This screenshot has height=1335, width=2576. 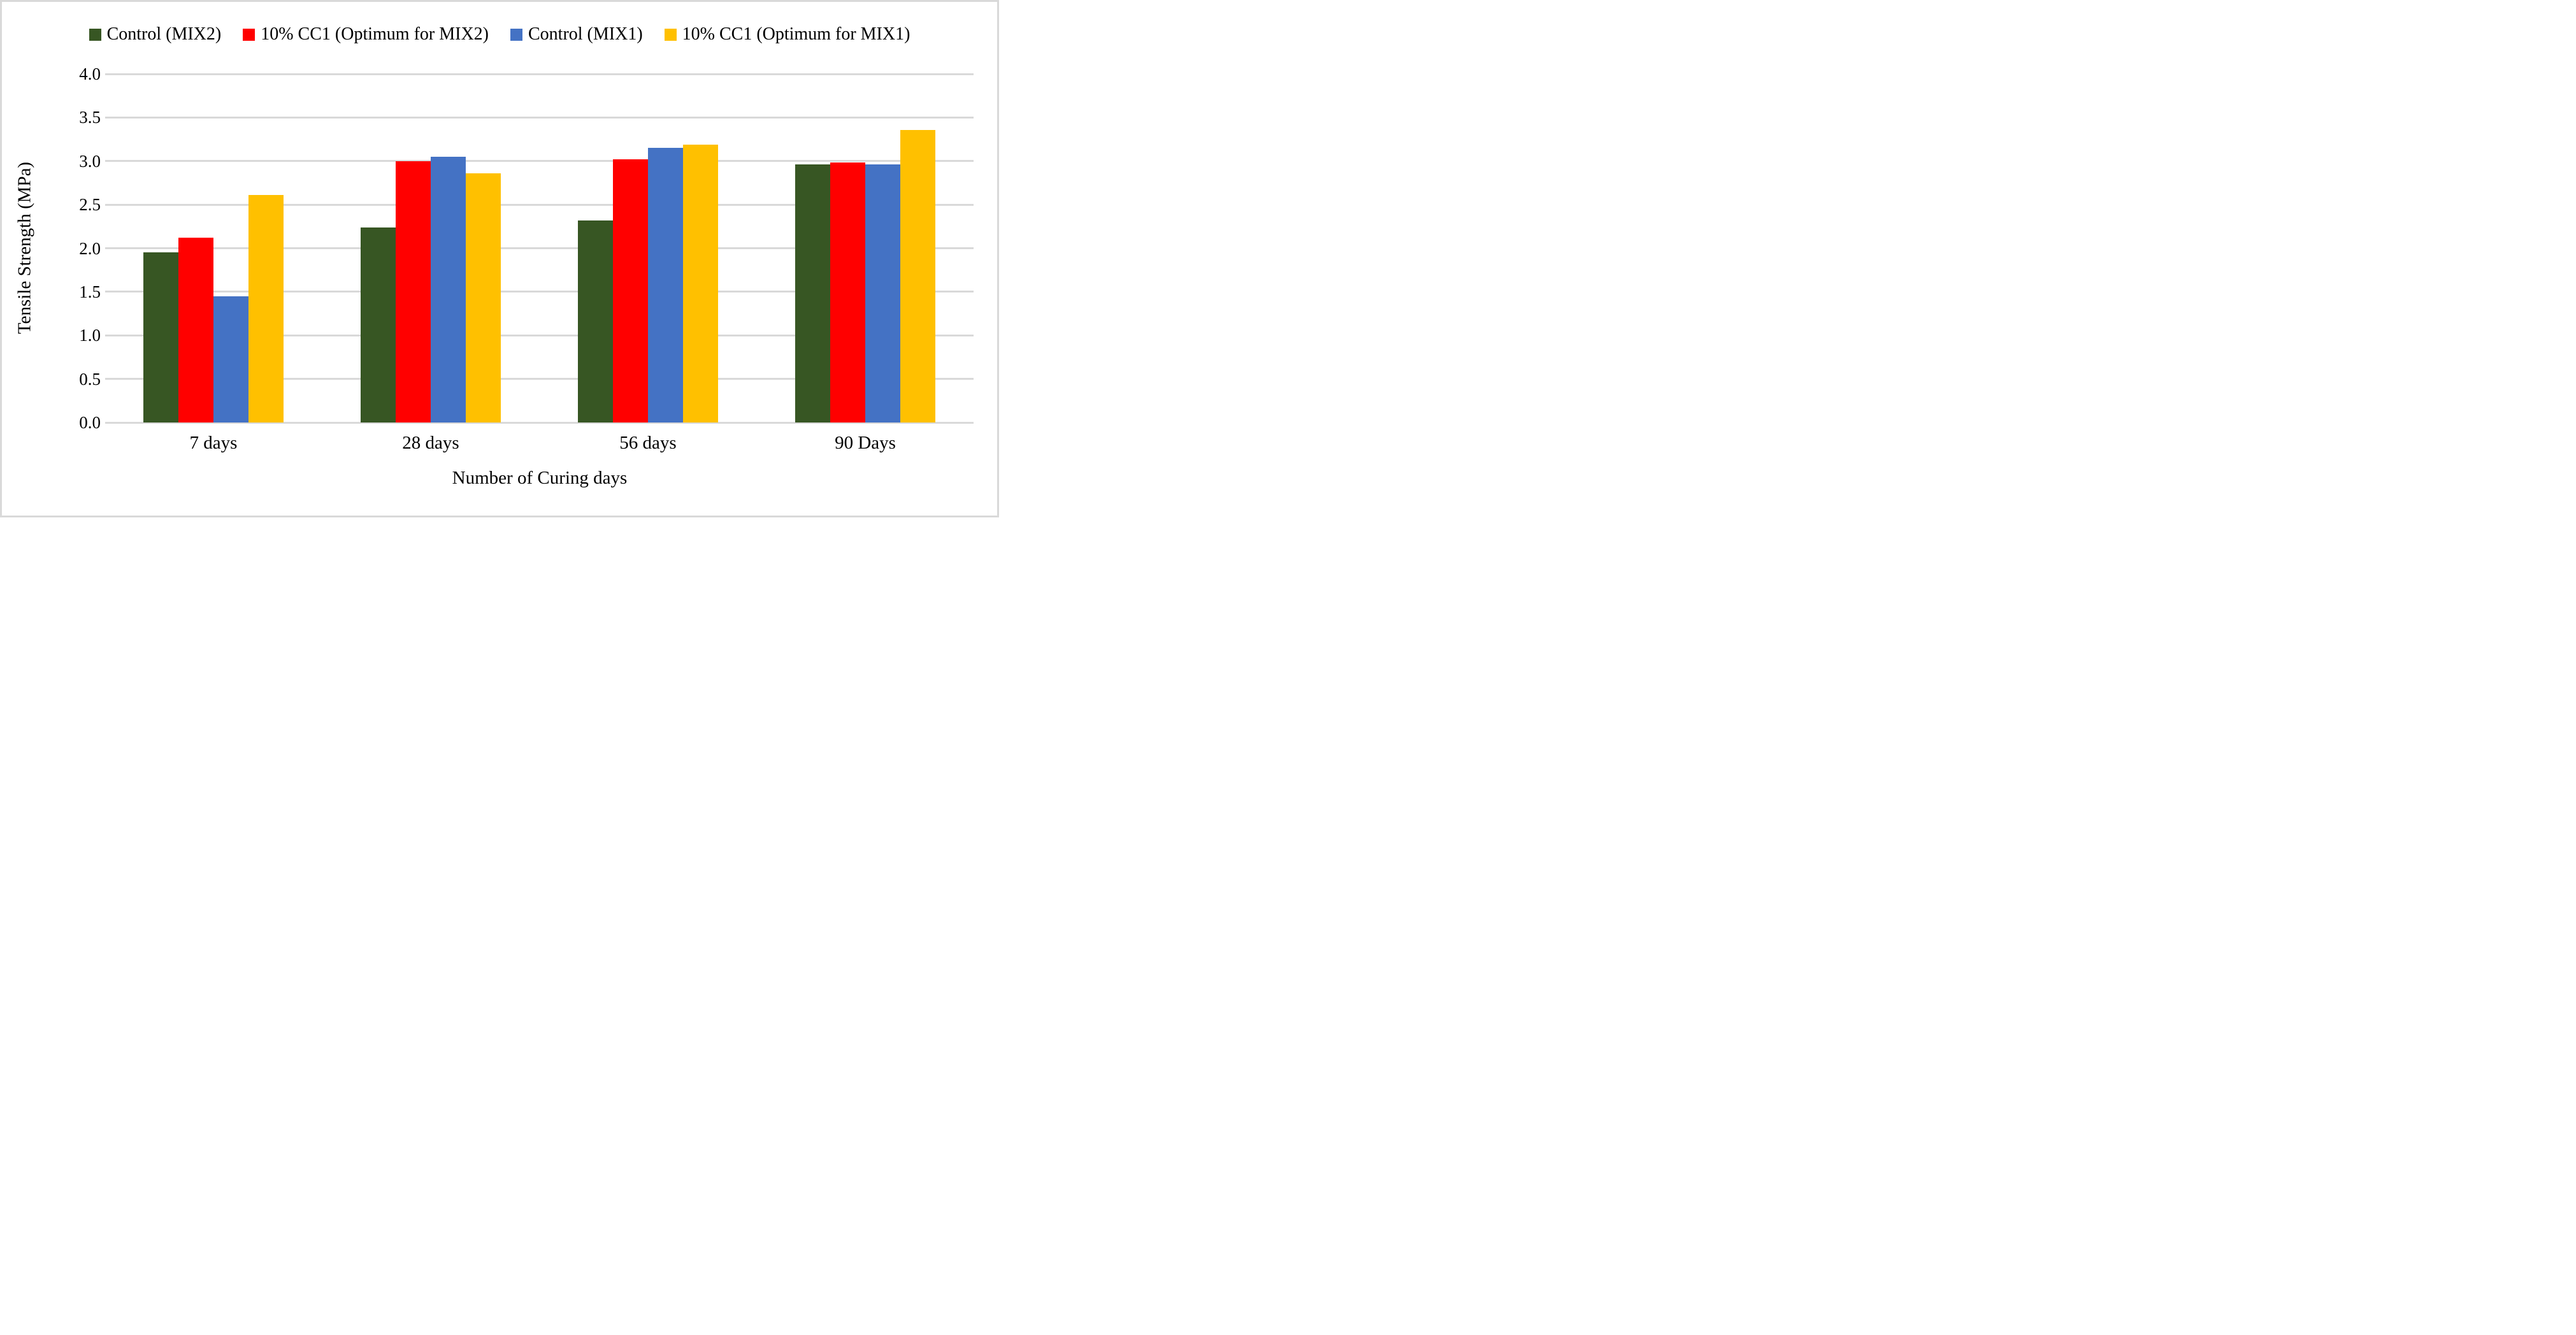 I want to click on y-axis-tick-label: 4.0, so click(x=90, y=74).